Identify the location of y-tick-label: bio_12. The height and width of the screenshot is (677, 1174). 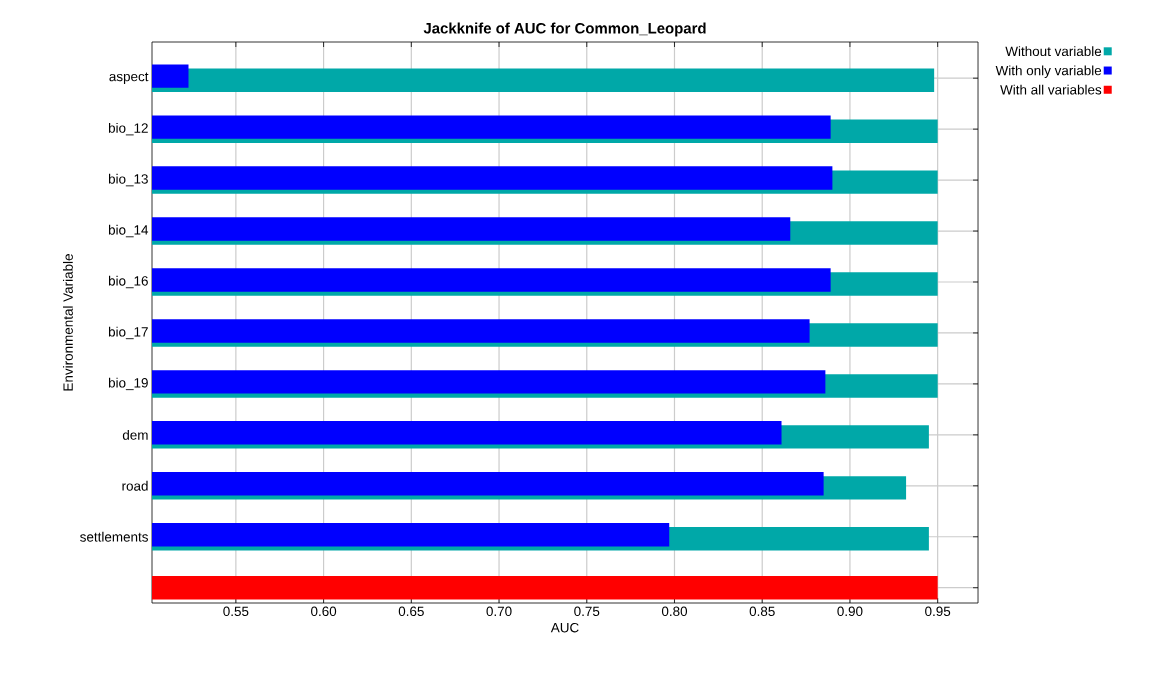
(128, 129).